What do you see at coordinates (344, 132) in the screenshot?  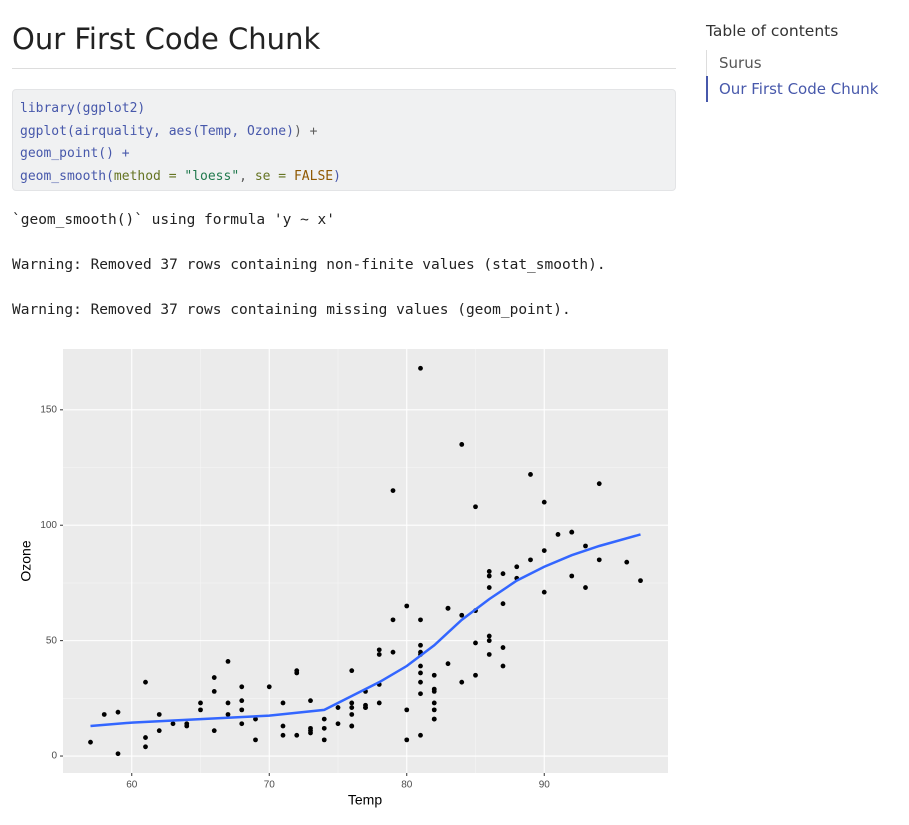 I see `code-line: ggplot(airquality, aes(Temp, Ozone)) +` at bounding box center [344, 132].